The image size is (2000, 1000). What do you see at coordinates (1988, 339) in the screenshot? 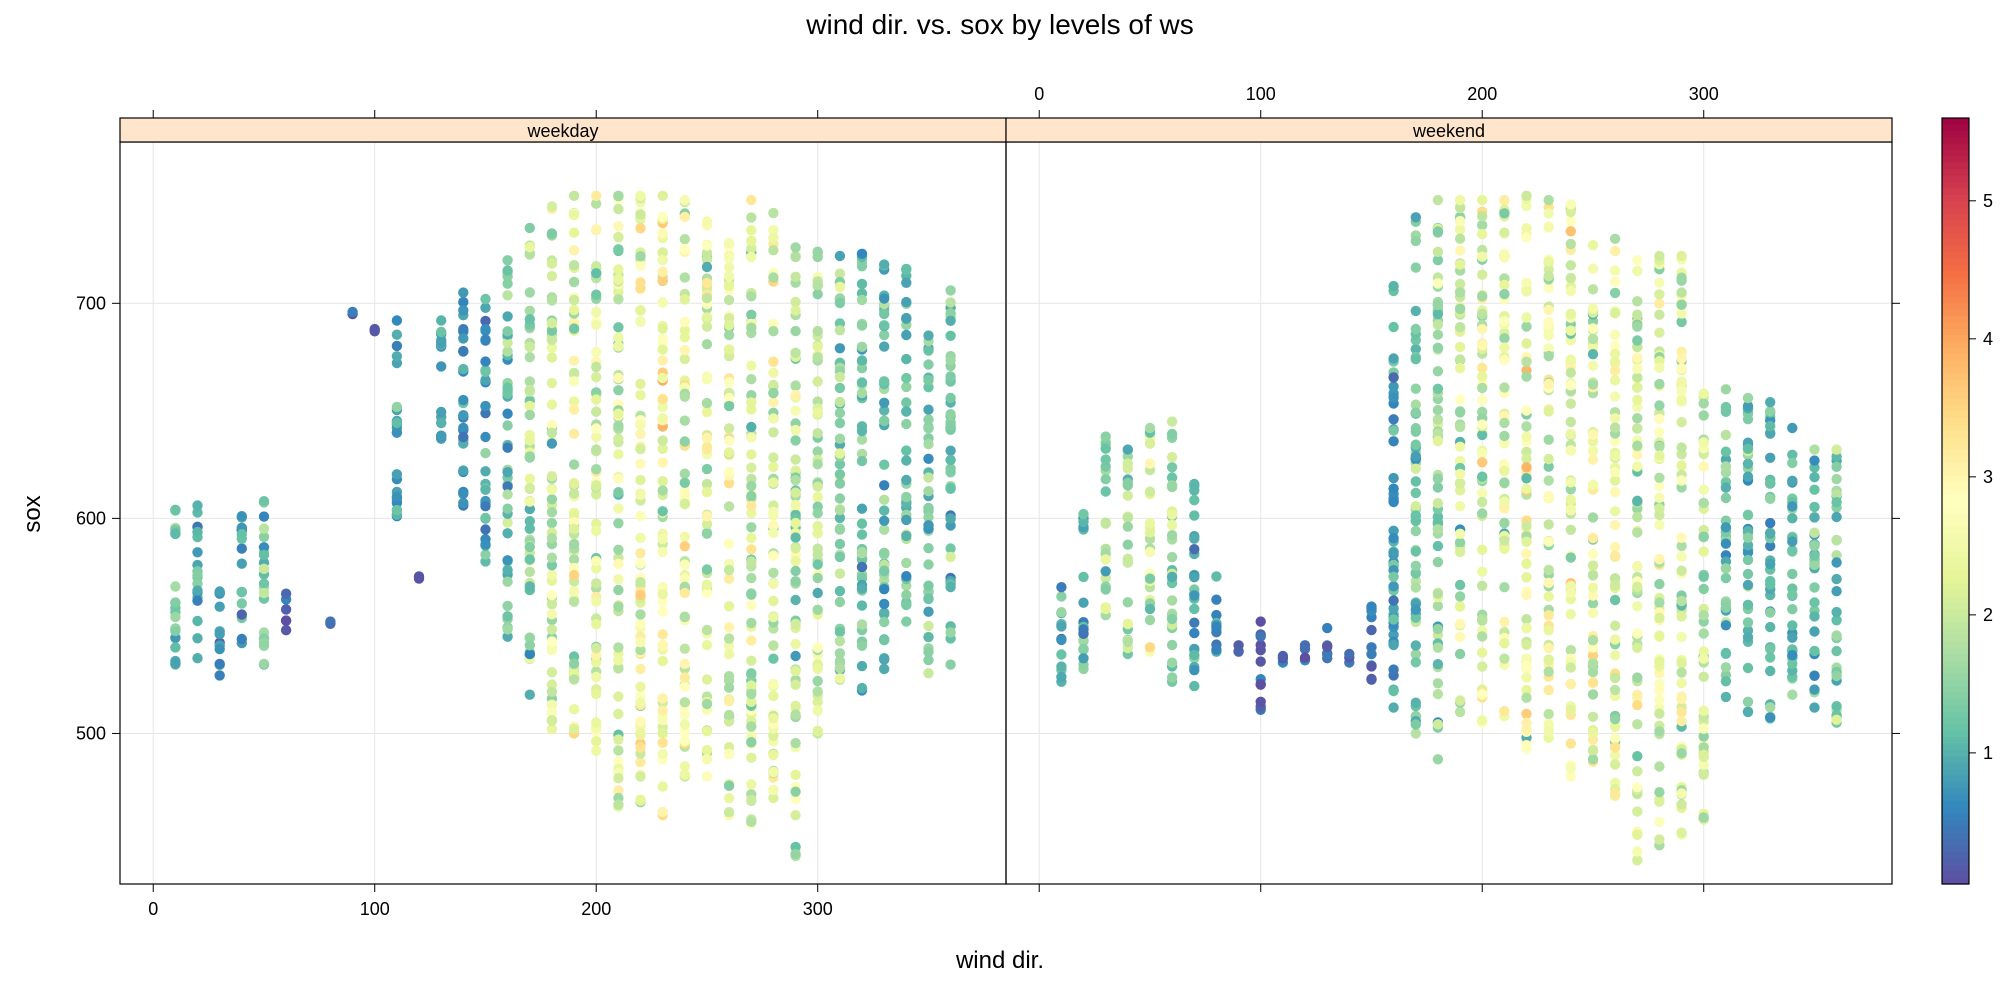
I see `color-key-tick-label: 4` at bounding box center [1988, 339].